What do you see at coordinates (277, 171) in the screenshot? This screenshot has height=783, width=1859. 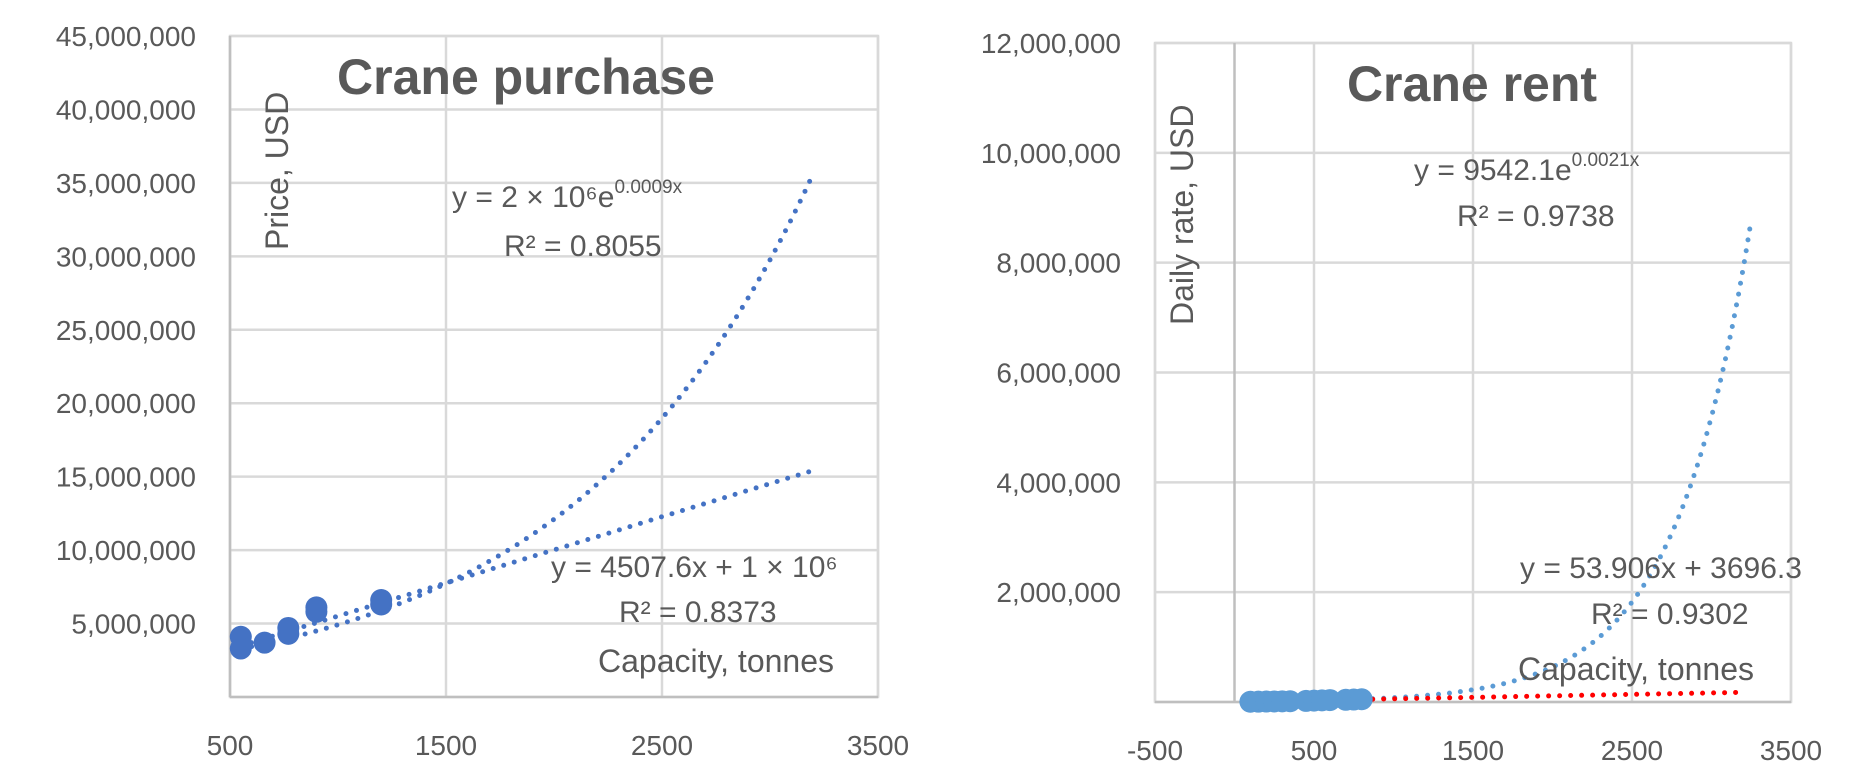 I see `purchase-y-axis-title: Price, USD` at bounding box center [277, 171].